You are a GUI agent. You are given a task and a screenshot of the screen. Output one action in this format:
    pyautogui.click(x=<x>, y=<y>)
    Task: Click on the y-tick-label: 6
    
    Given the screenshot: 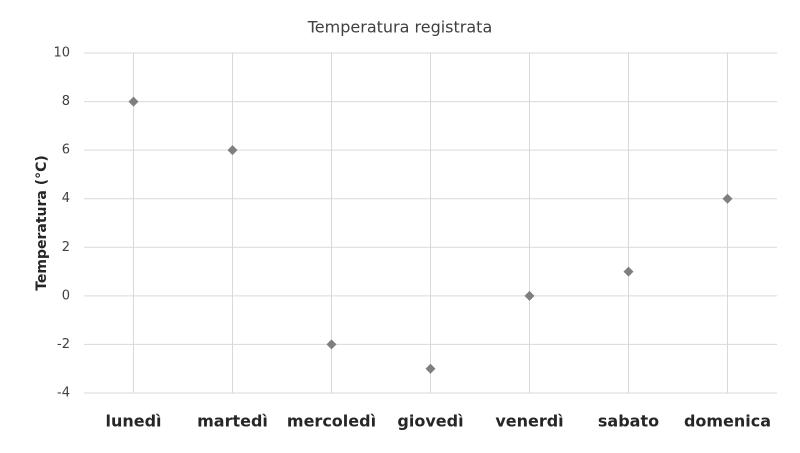 What is the action you would take?
    pyautogui.click(x=66, y=150)
    